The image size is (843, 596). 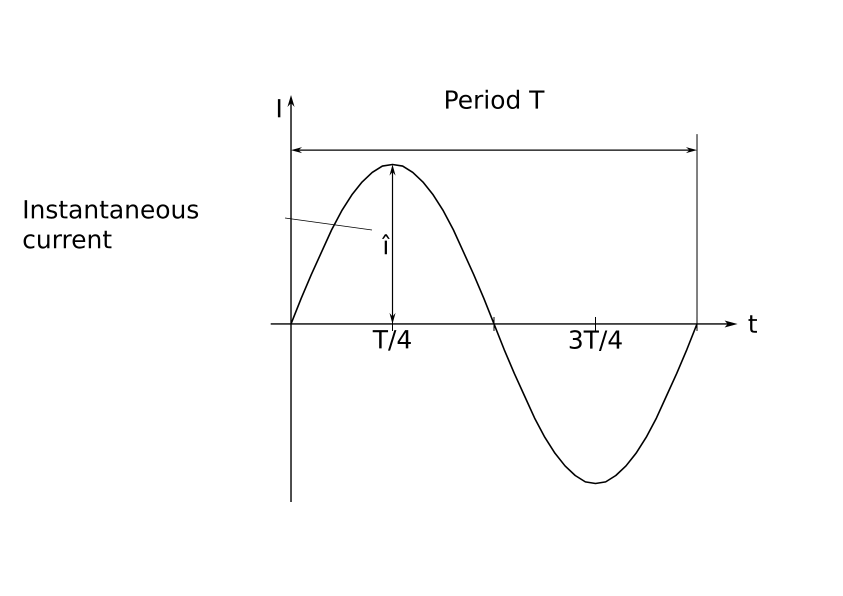 What do you see at coordinates (752, 324) in the screenshot?
I see `x-axis-title: t` at bounding box center [752, 324].